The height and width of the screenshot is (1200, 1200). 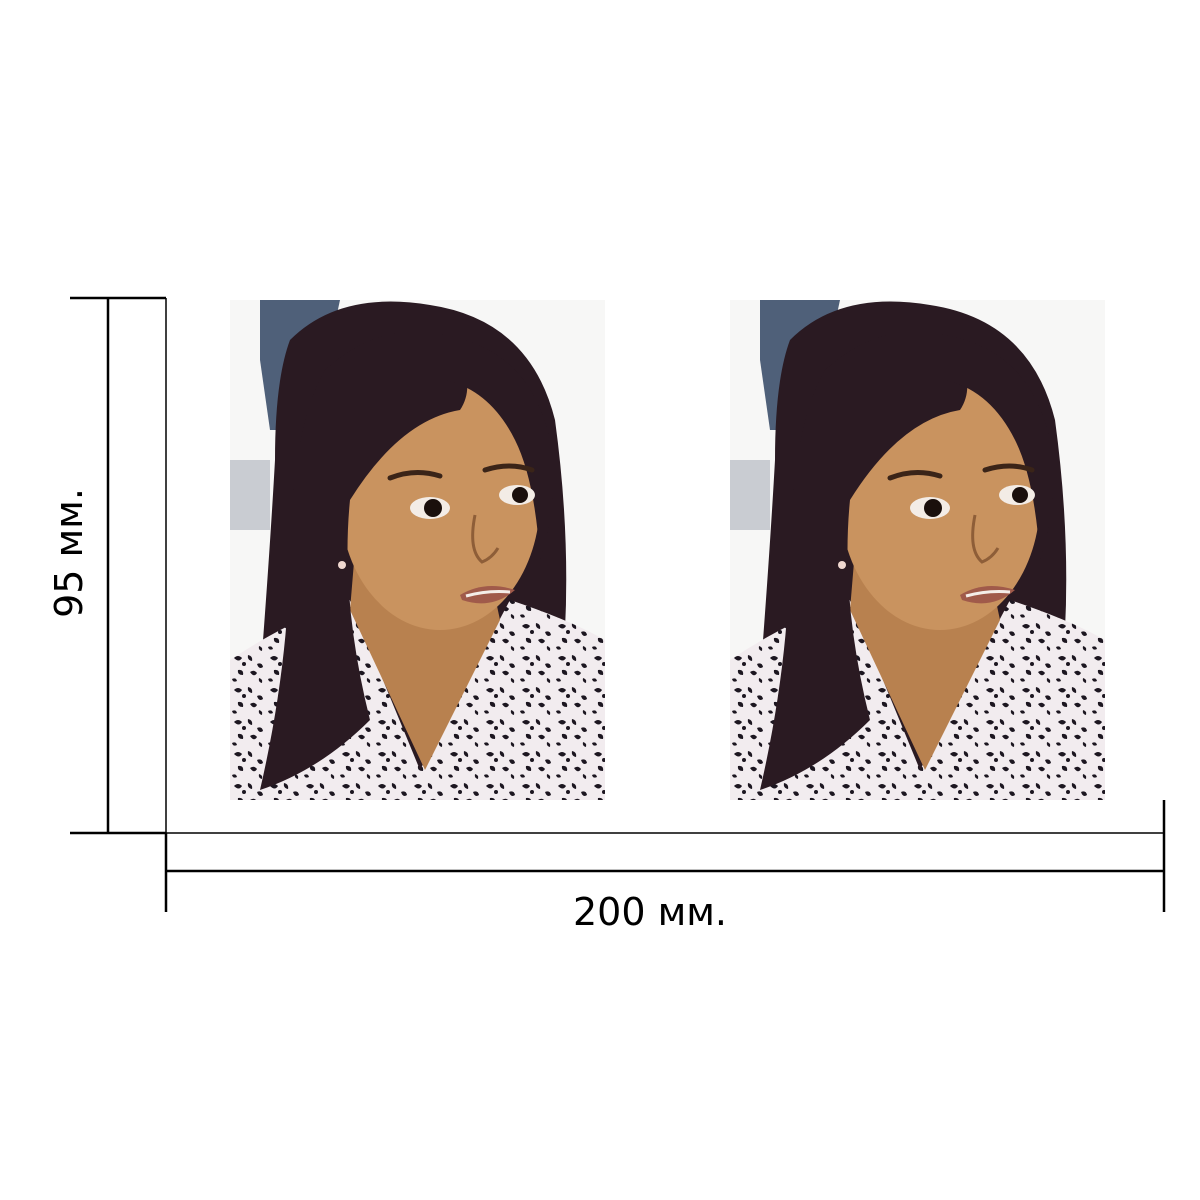 What do you see at coordinates (69, 553) in the screenshot?
I see `height-label: 95 мм.` at bounding box center [69, 553].